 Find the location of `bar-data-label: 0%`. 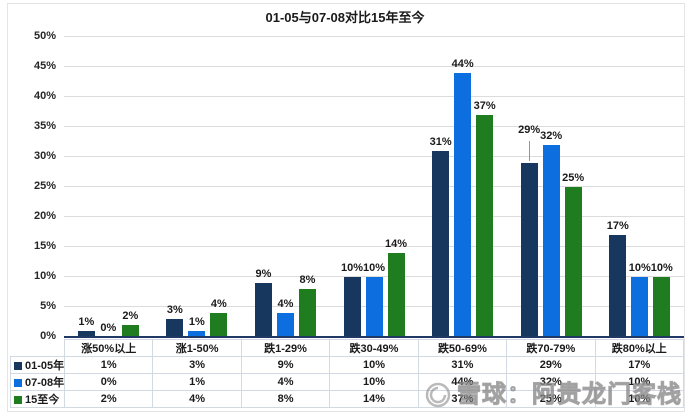

bar-data-label: 0% is located at coordinates (108, 328).